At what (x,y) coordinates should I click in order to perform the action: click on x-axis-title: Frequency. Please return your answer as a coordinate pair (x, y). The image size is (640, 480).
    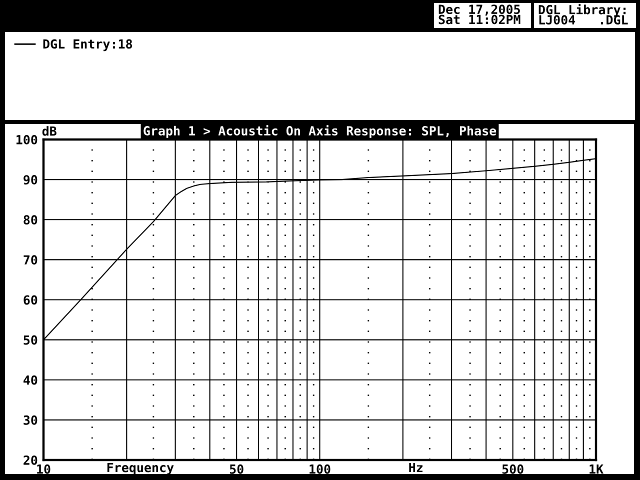
    Looking at the image, I should click on (140, 468).